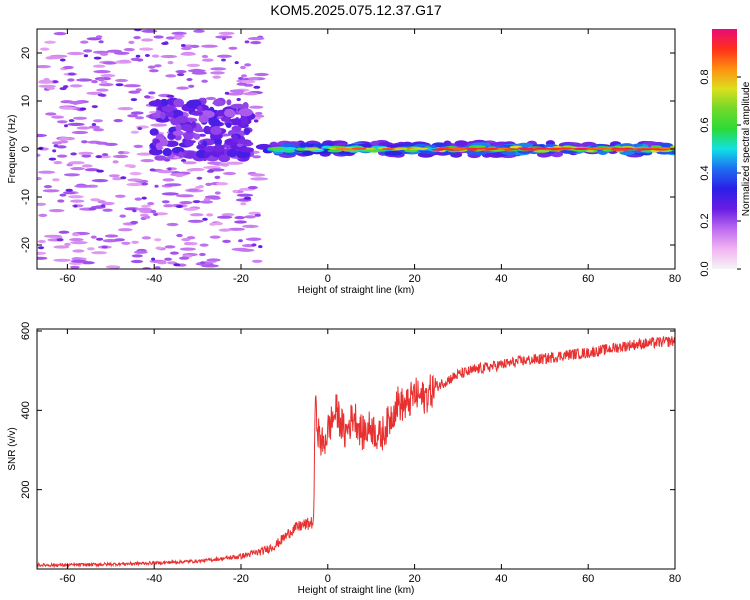 The height and width of the screenshot is (600, 750). Describe the element at coordinates (26, 149) in the screenshot. I see `y-tick-label: 0` at that location.